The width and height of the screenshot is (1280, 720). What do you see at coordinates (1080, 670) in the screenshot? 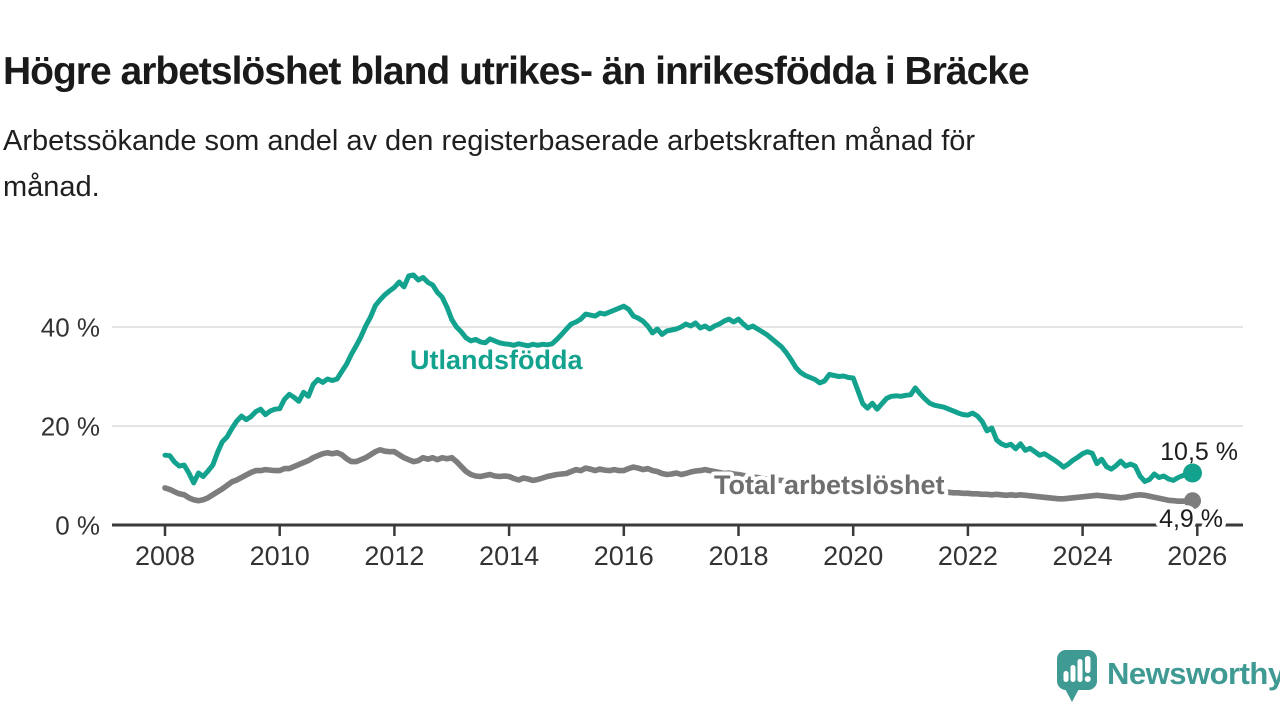
I see `logo-bar-tall` at bounding box center [1080, 670].